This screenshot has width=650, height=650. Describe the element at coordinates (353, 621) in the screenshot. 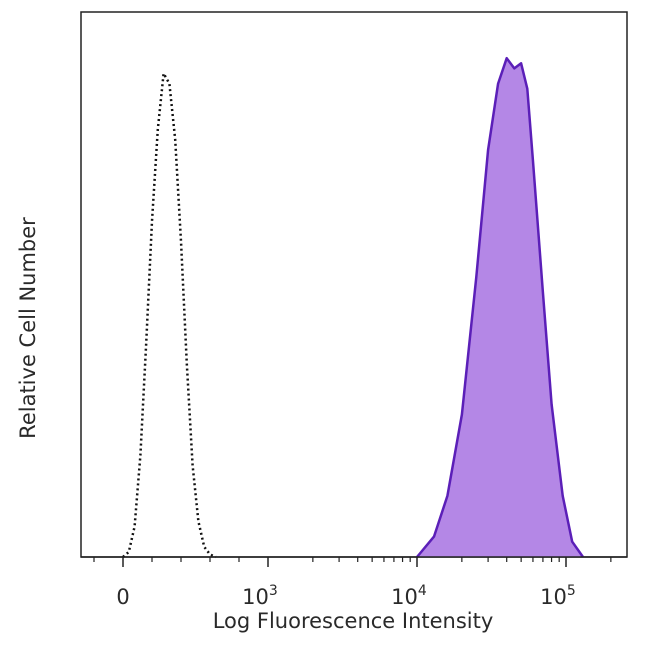

I see `x-axis-title: Log Fluorescence Intensity` at that location.